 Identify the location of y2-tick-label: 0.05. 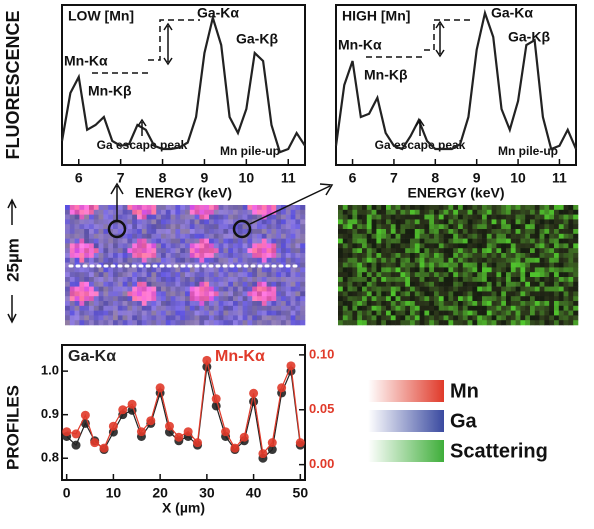
(321, 408).